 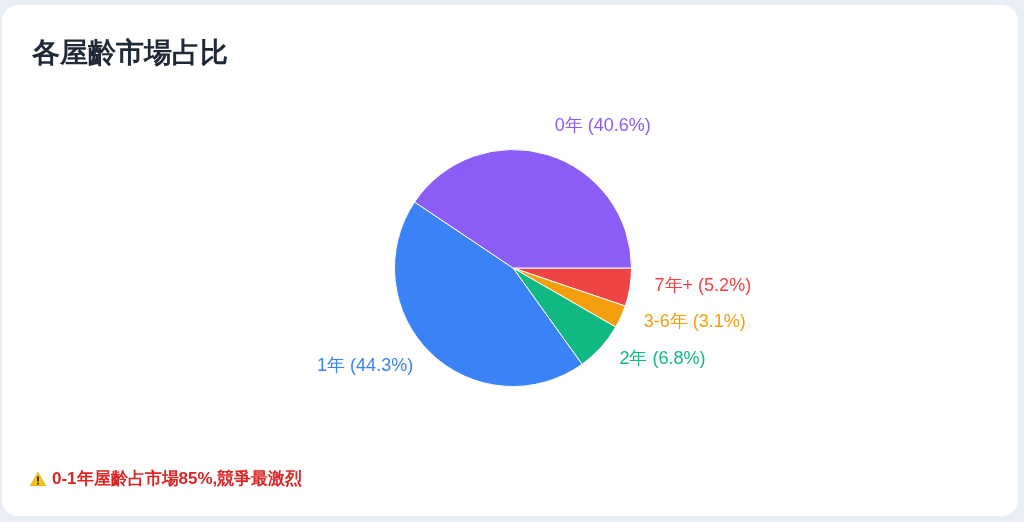 What do you see at coordinates (679, 358) in the screenshot?
I see `data-label: (6.8%)` at bounding box center [679, 358].